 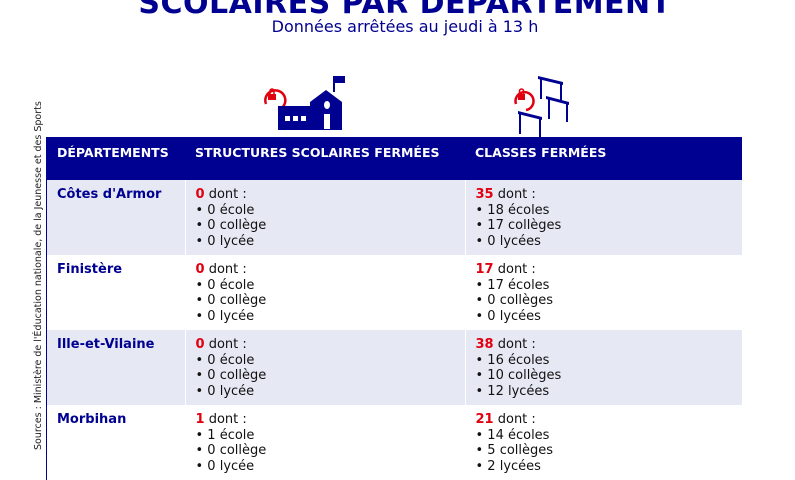 What do you see at coordinates (514, 450) in the screenshot?
I see `classes-item: • 5 collèges` at bounding box center [514, 450].